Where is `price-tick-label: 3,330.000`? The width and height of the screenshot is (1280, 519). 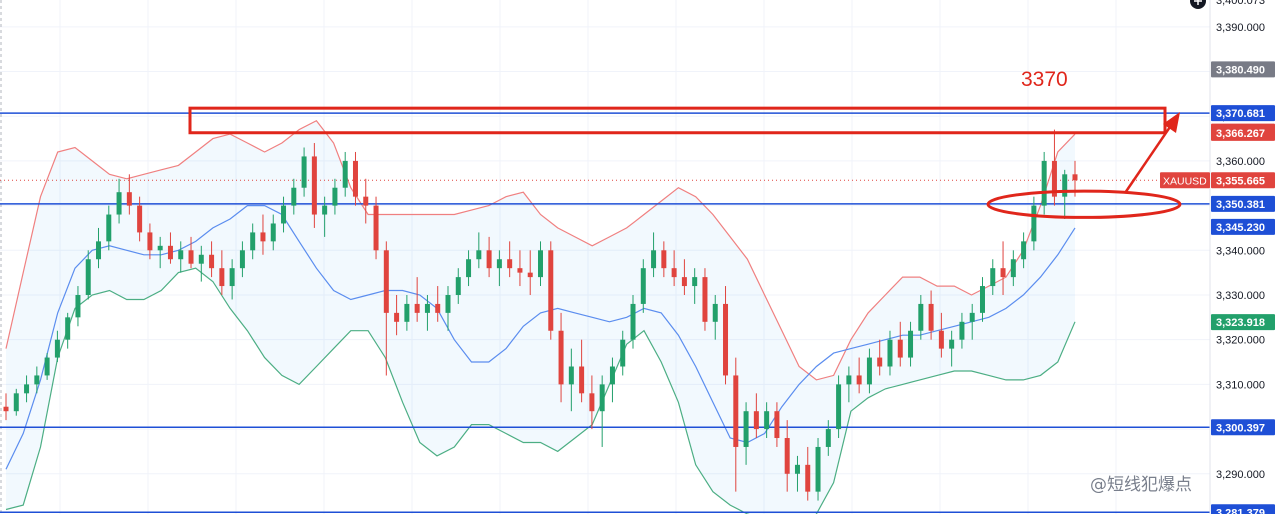 price-tick-label: 3,330.000 is located at coordinates (1240, 296).